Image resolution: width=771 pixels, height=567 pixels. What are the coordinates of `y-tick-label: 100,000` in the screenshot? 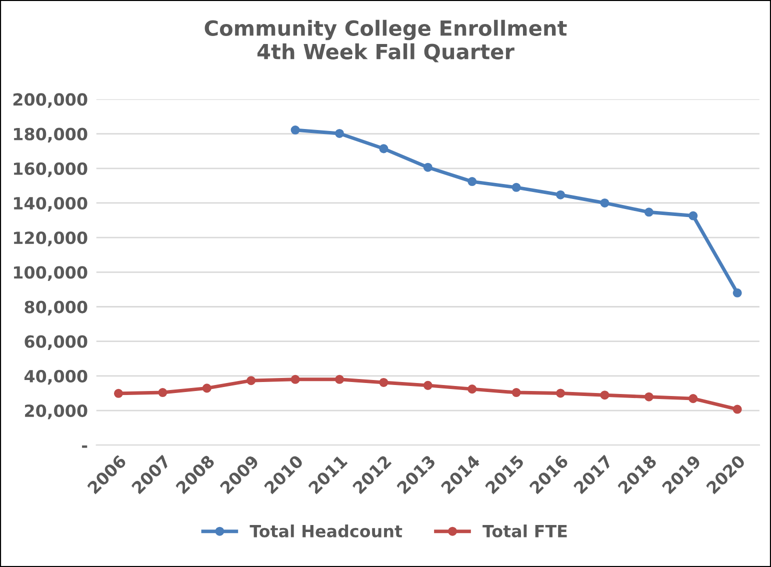 It's located at (51, 273).